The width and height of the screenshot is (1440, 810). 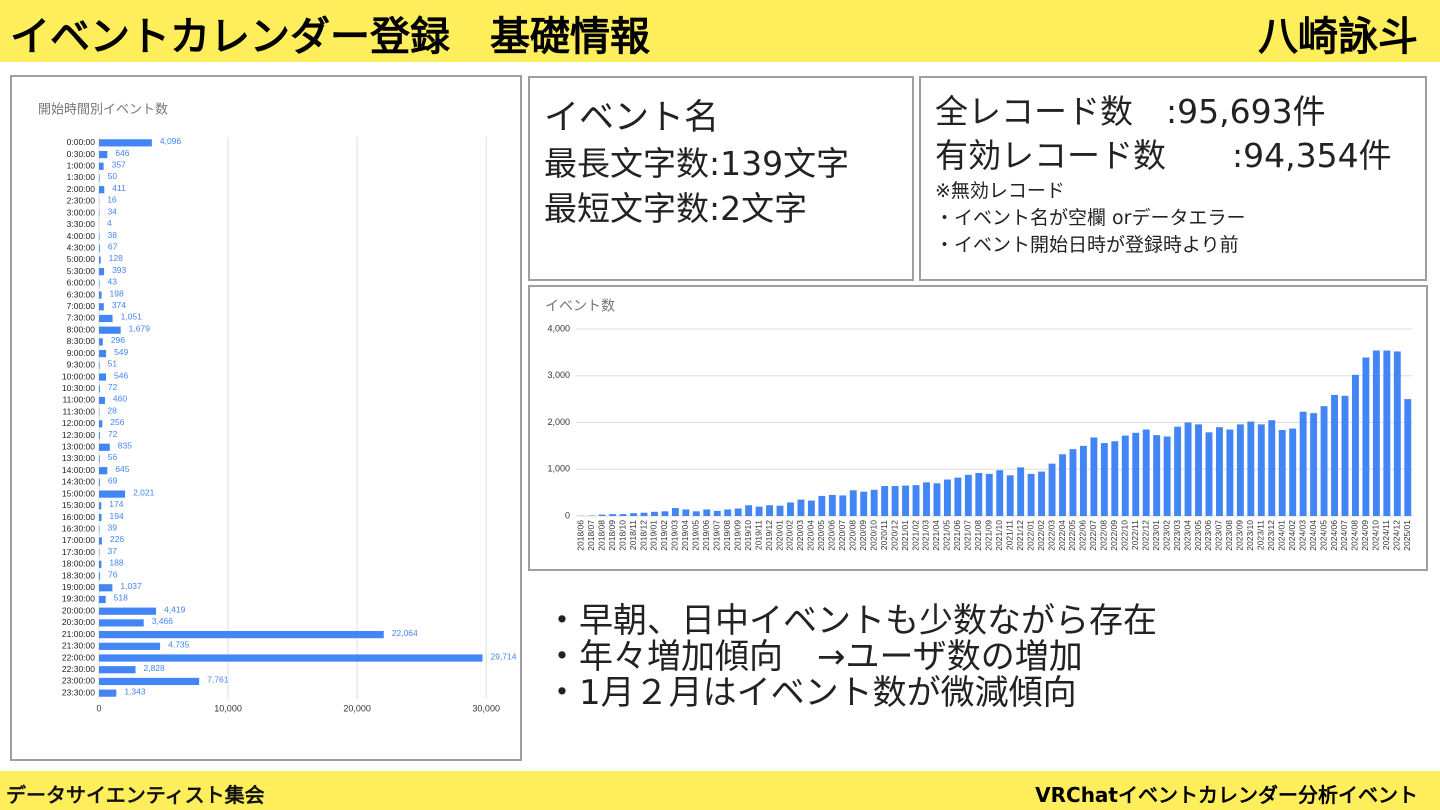 What do you see at coordinates (78, 681) in the screenshot?
I see `y-tick-label: 23:00:00` at bounding box center [78, 681].